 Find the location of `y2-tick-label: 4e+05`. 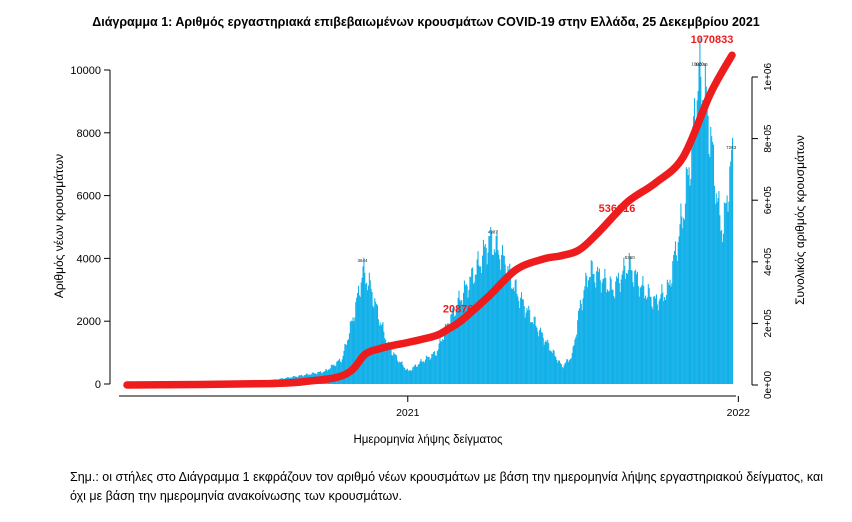

y2-tick-label: 4e+05 is located at coordinates (768, 261).